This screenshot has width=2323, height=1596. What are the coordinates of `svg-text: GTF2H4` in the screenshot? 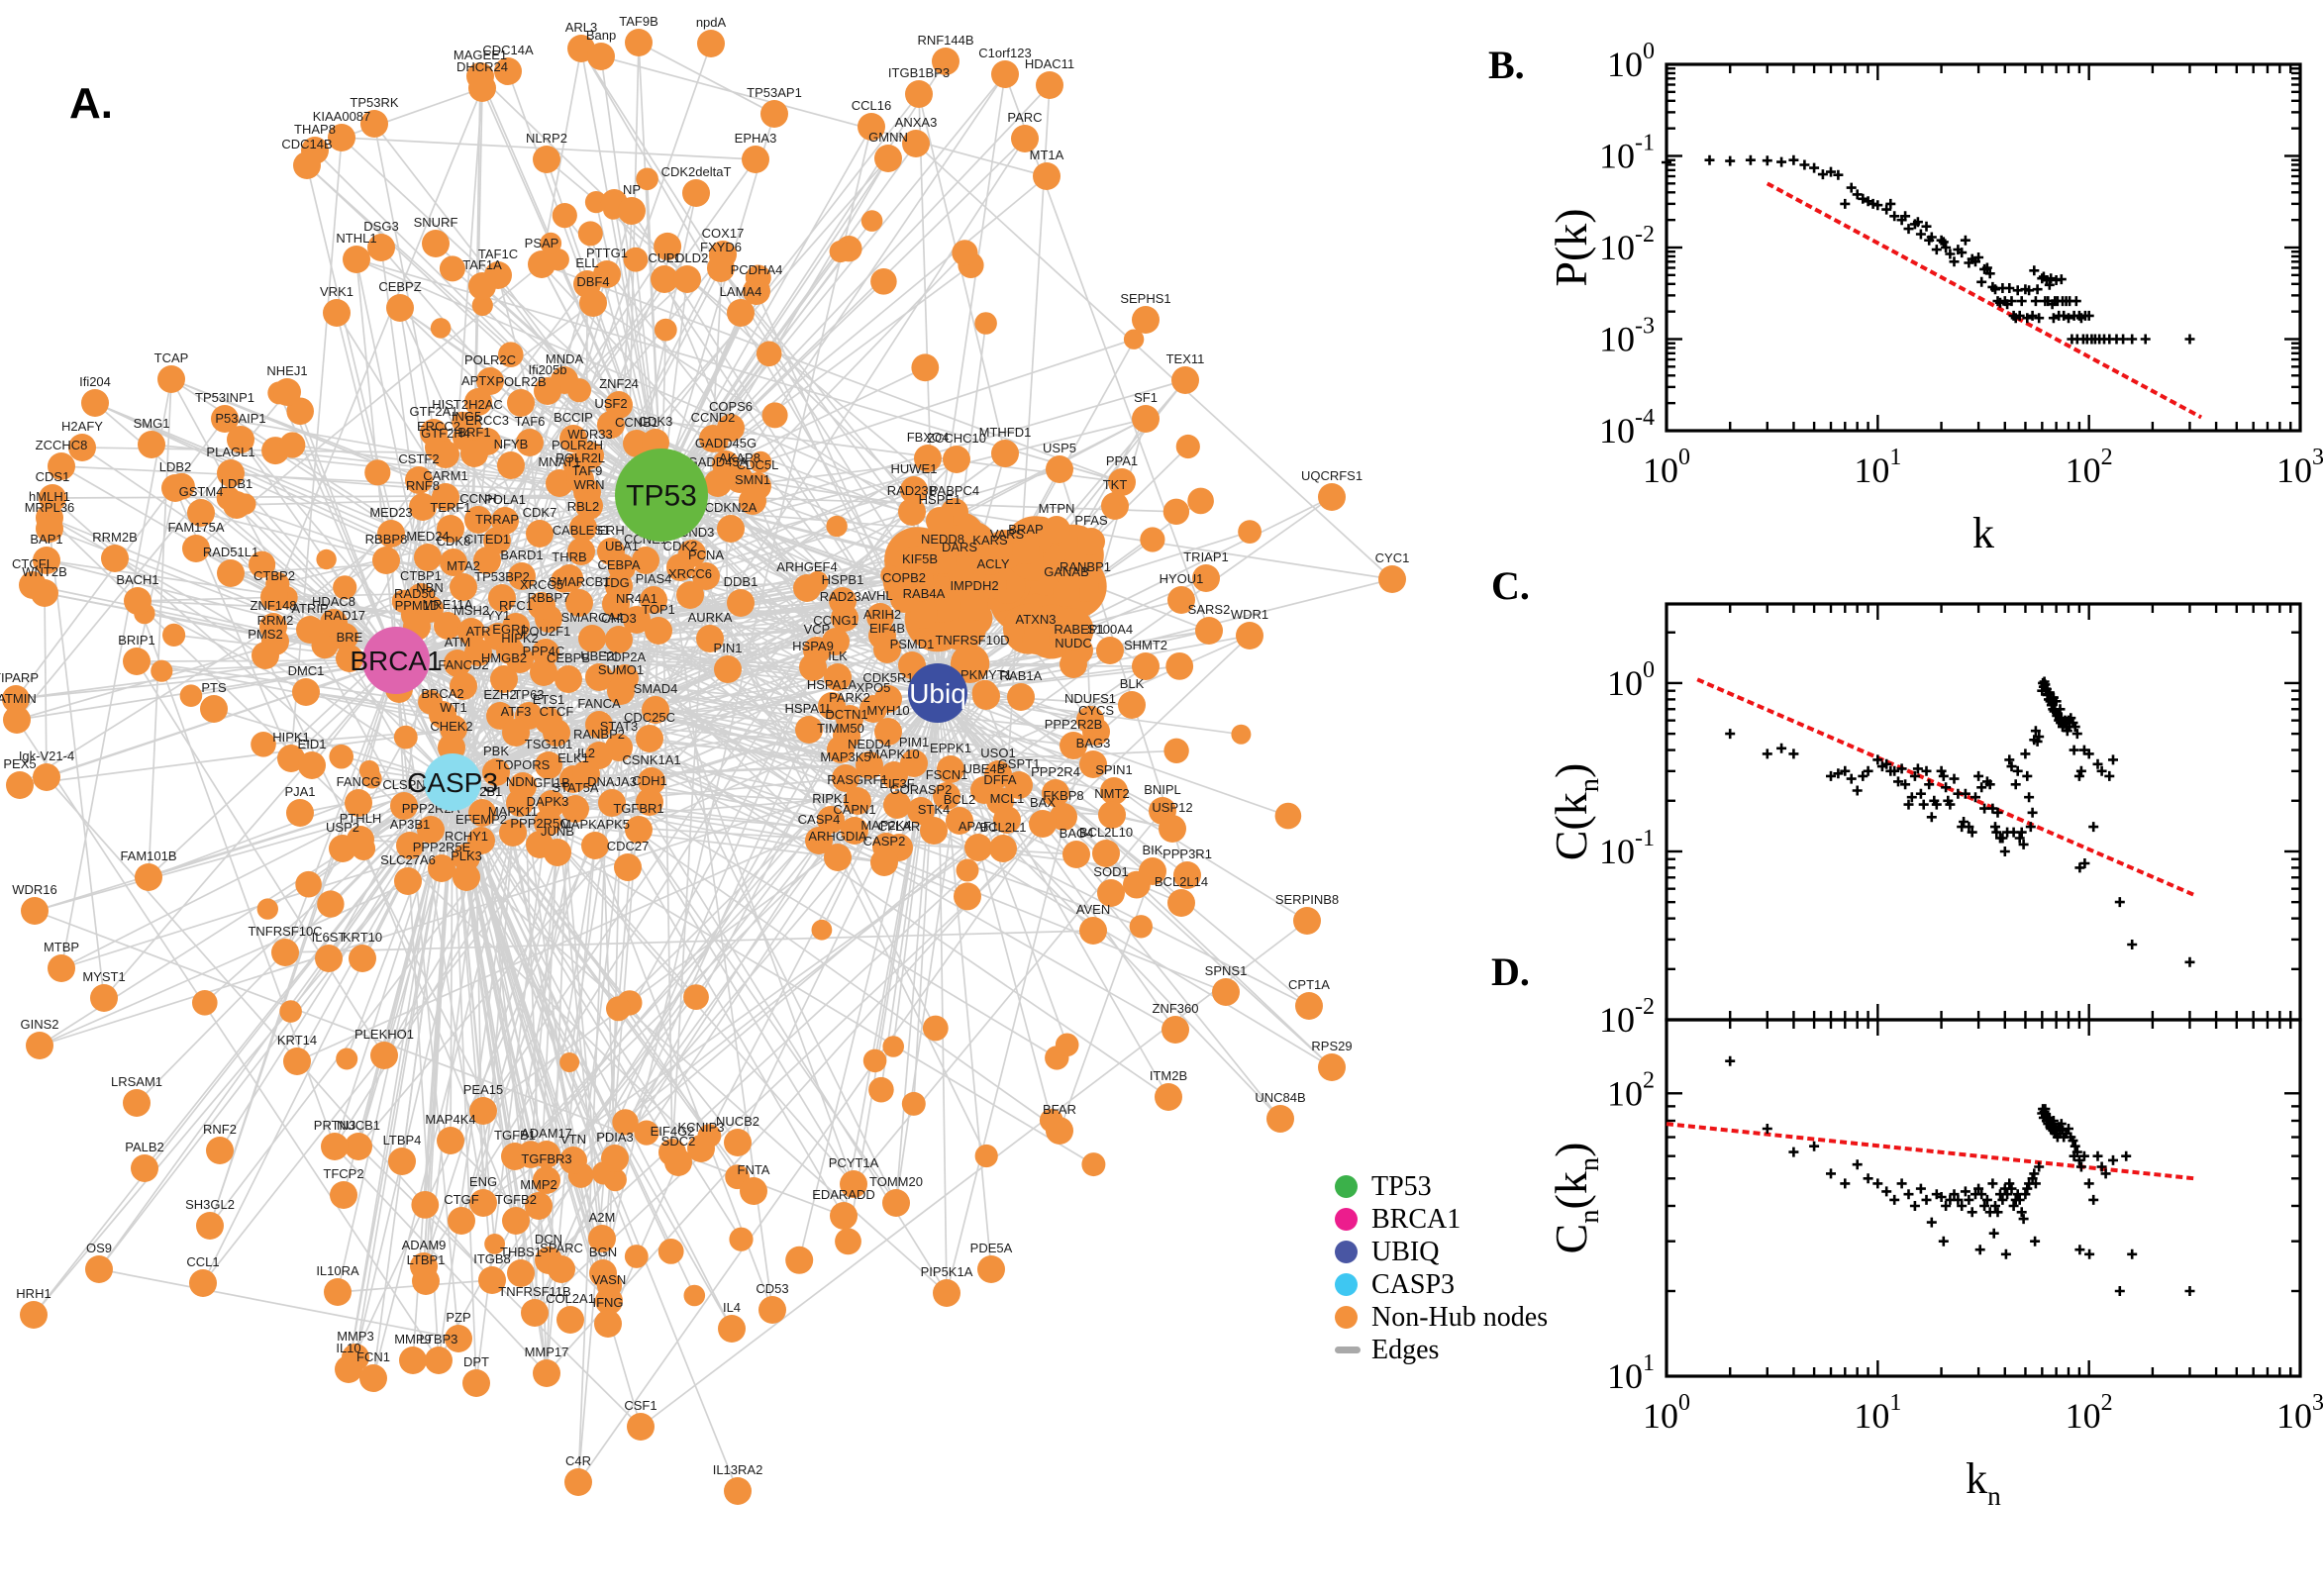 It's located at (446, 434).